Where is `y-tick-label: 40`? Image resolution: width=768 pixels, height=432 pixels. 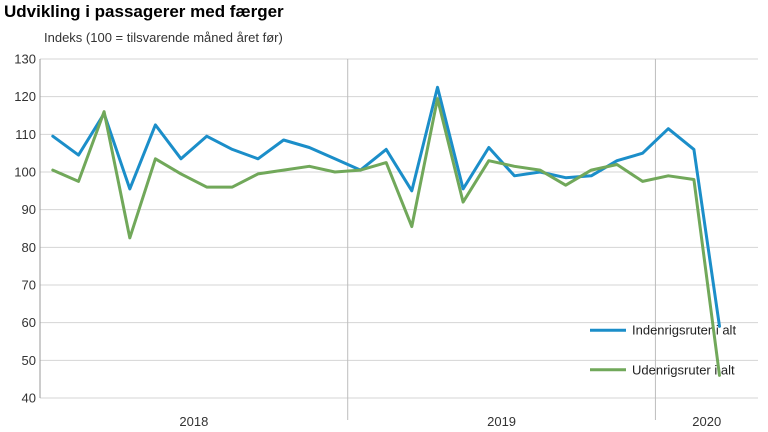 y-tick-label: 40 is located at coordinates (29, 398).